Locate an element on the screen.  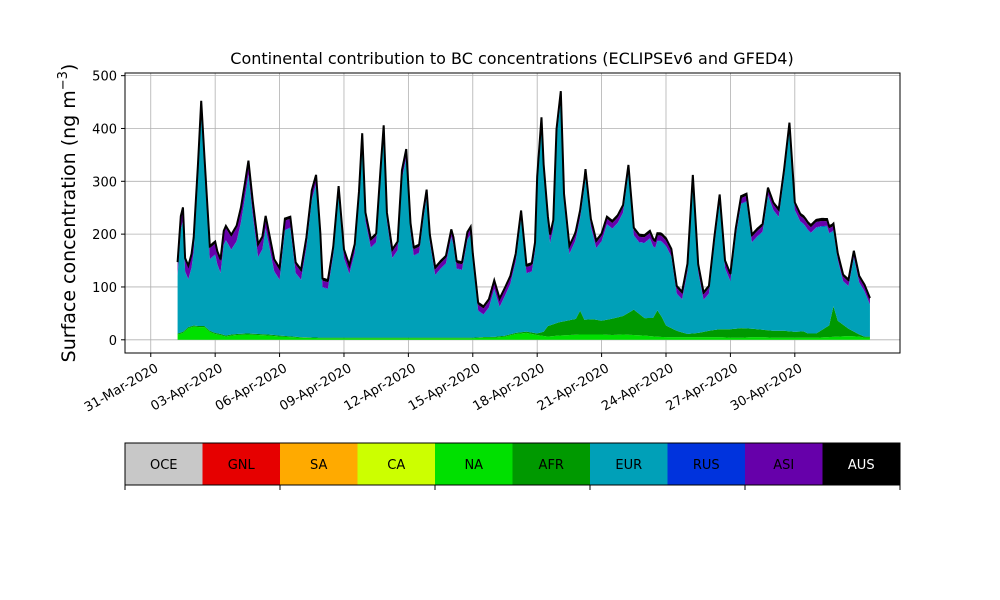
colorbar-cell-ca is located at coordinates (396, 464).